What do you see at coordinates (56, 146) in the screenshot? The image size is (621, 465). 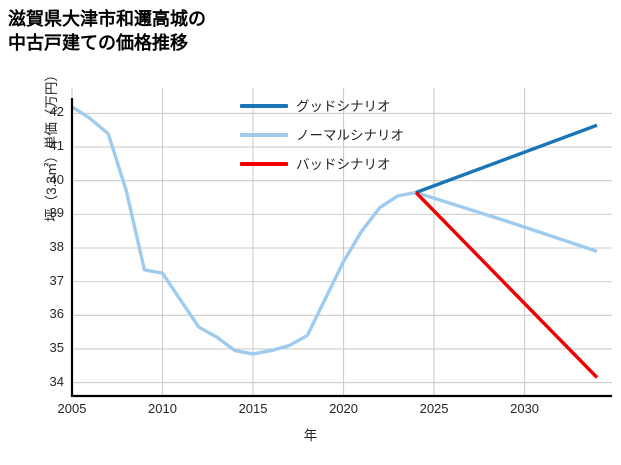 I see `y-tick-label: 41` at bounding box center [56, 146].